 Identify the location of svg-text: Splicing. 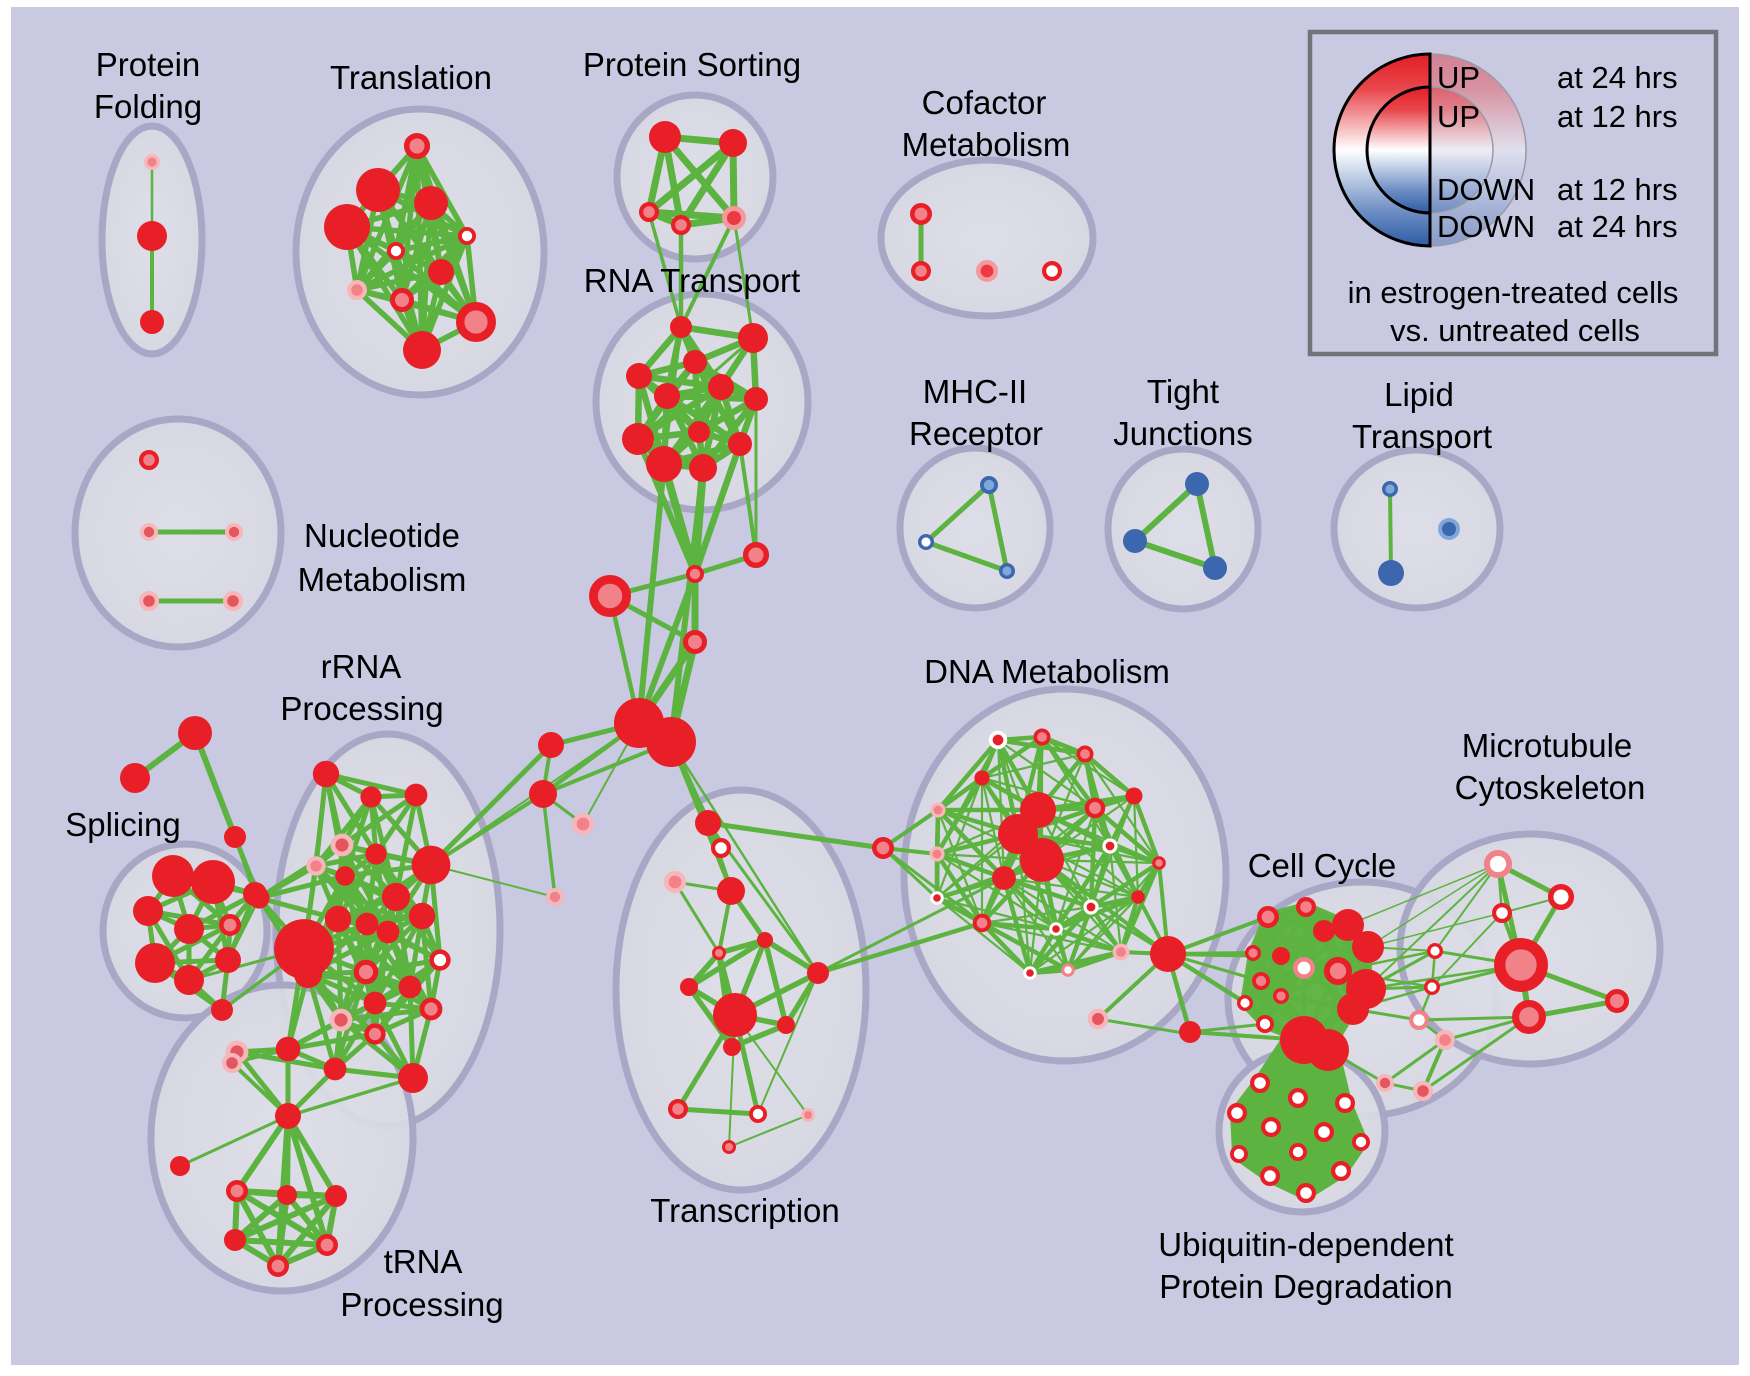
(123, 824).